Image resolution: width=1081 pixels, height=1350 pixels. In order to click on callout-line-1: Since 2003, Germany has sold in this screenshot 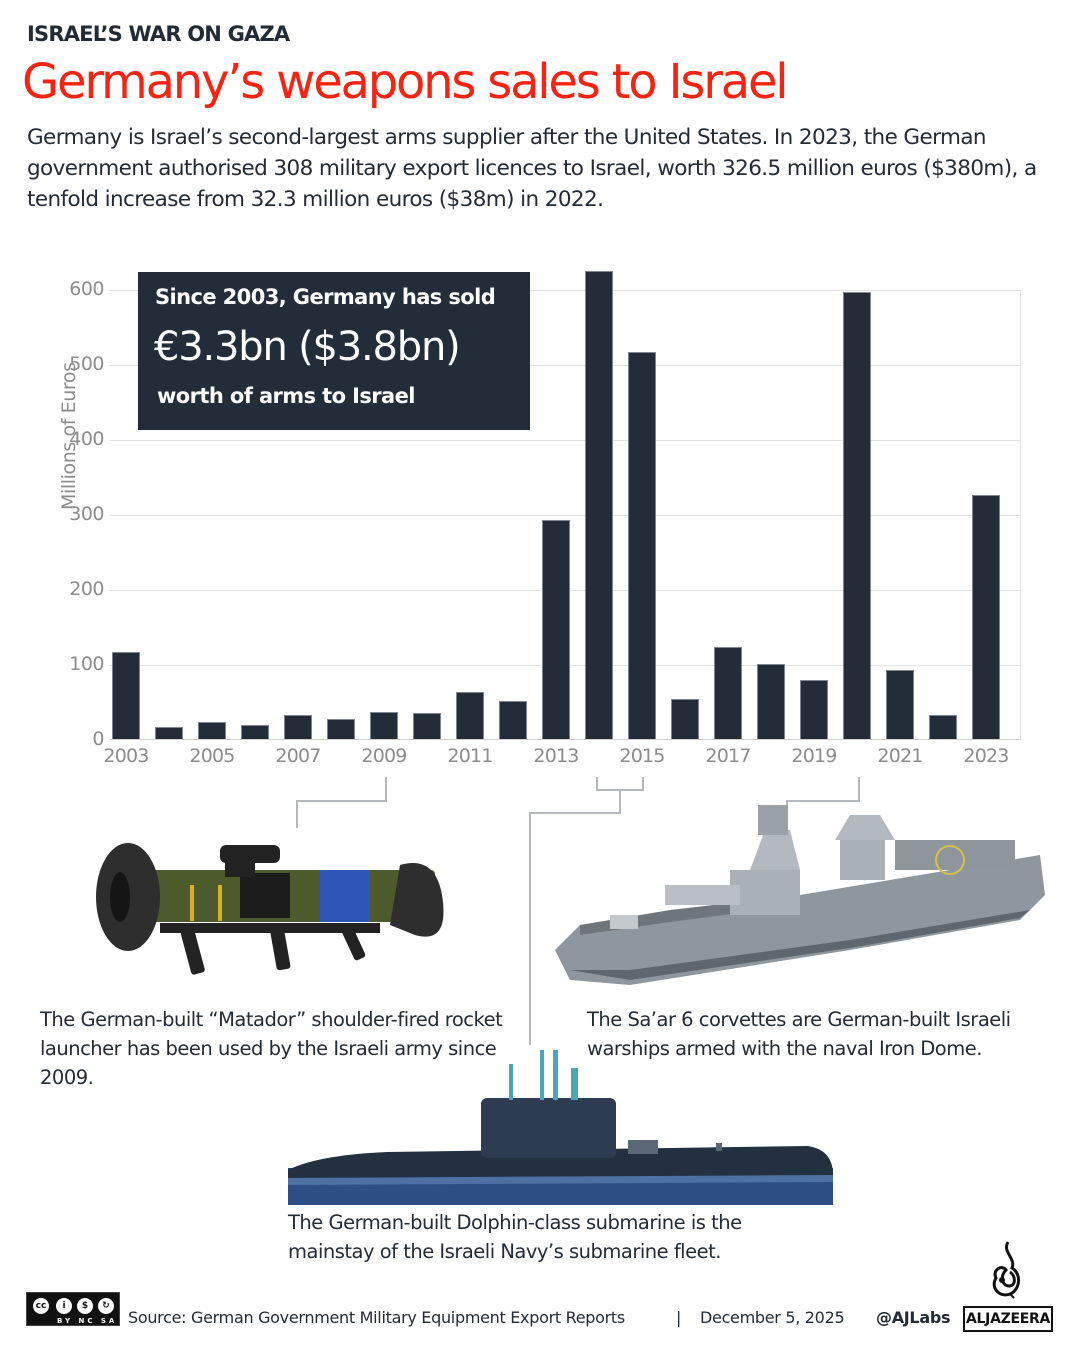, I will do `click(325, 297)`.